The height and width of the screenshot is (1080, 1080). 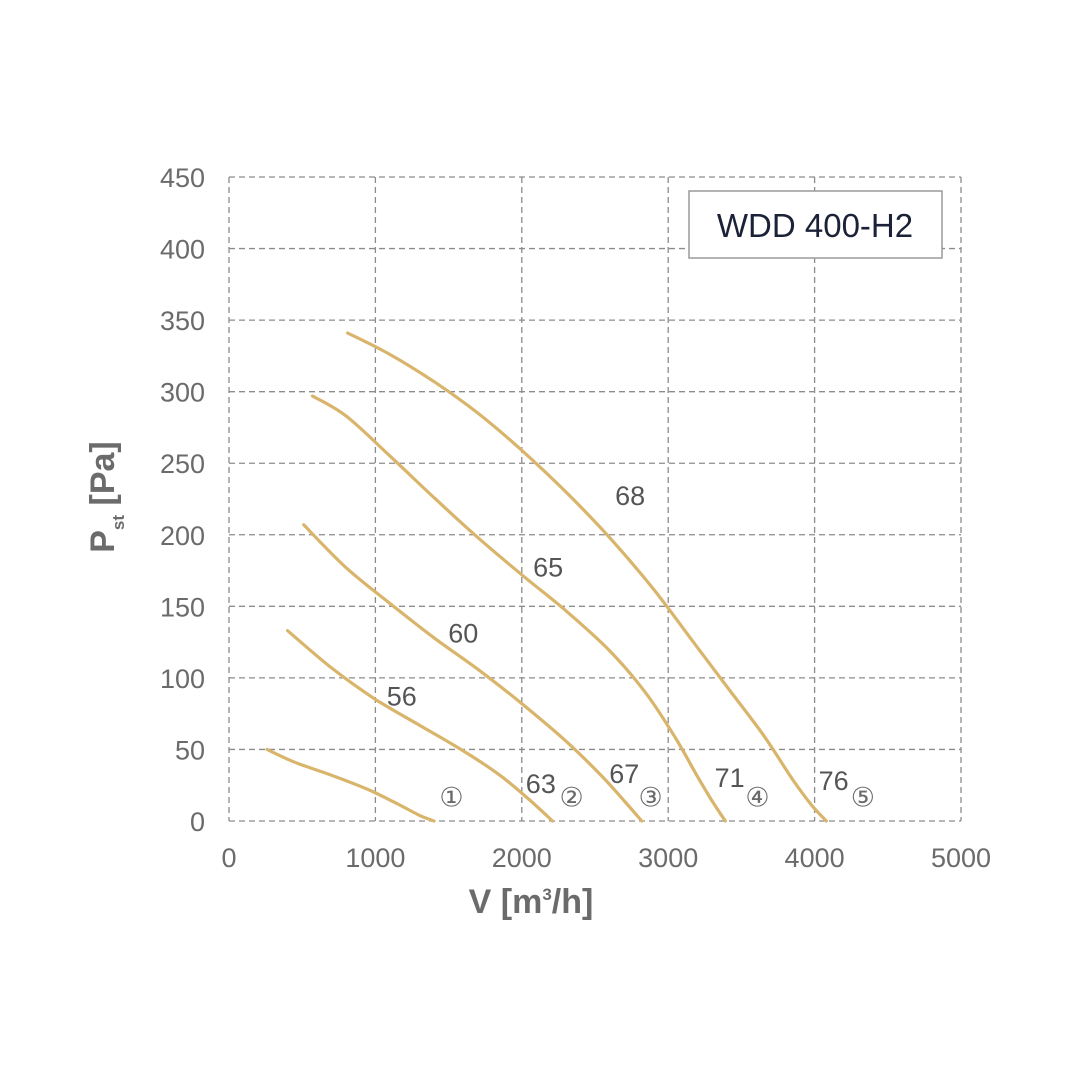 I want to click on curve-number-marker: ④, so click(x=757, y=798).